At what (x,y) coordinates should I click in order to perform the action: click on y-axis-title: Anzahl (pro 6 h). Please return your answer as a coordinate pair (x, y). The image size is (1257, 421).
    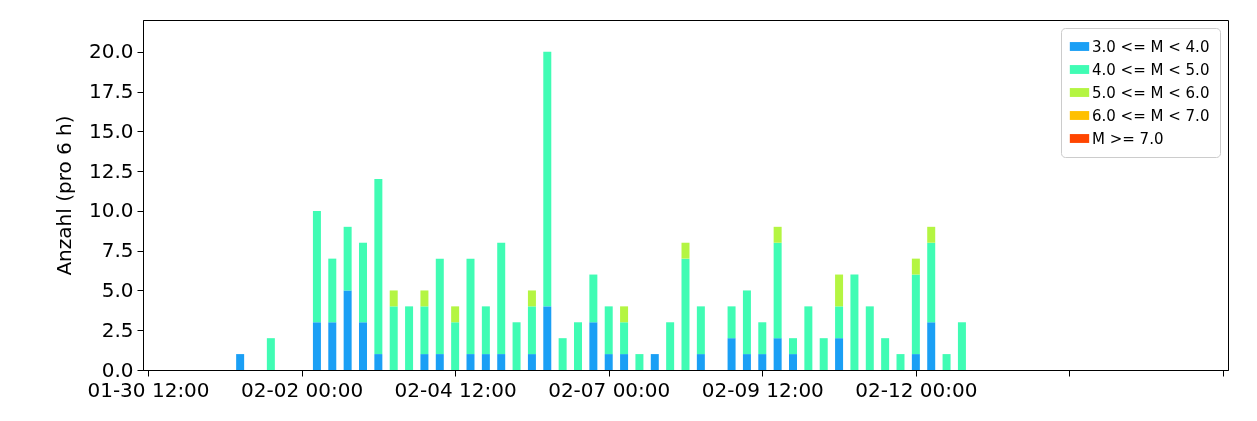
    Looking at the image, I should click on (63, 195).